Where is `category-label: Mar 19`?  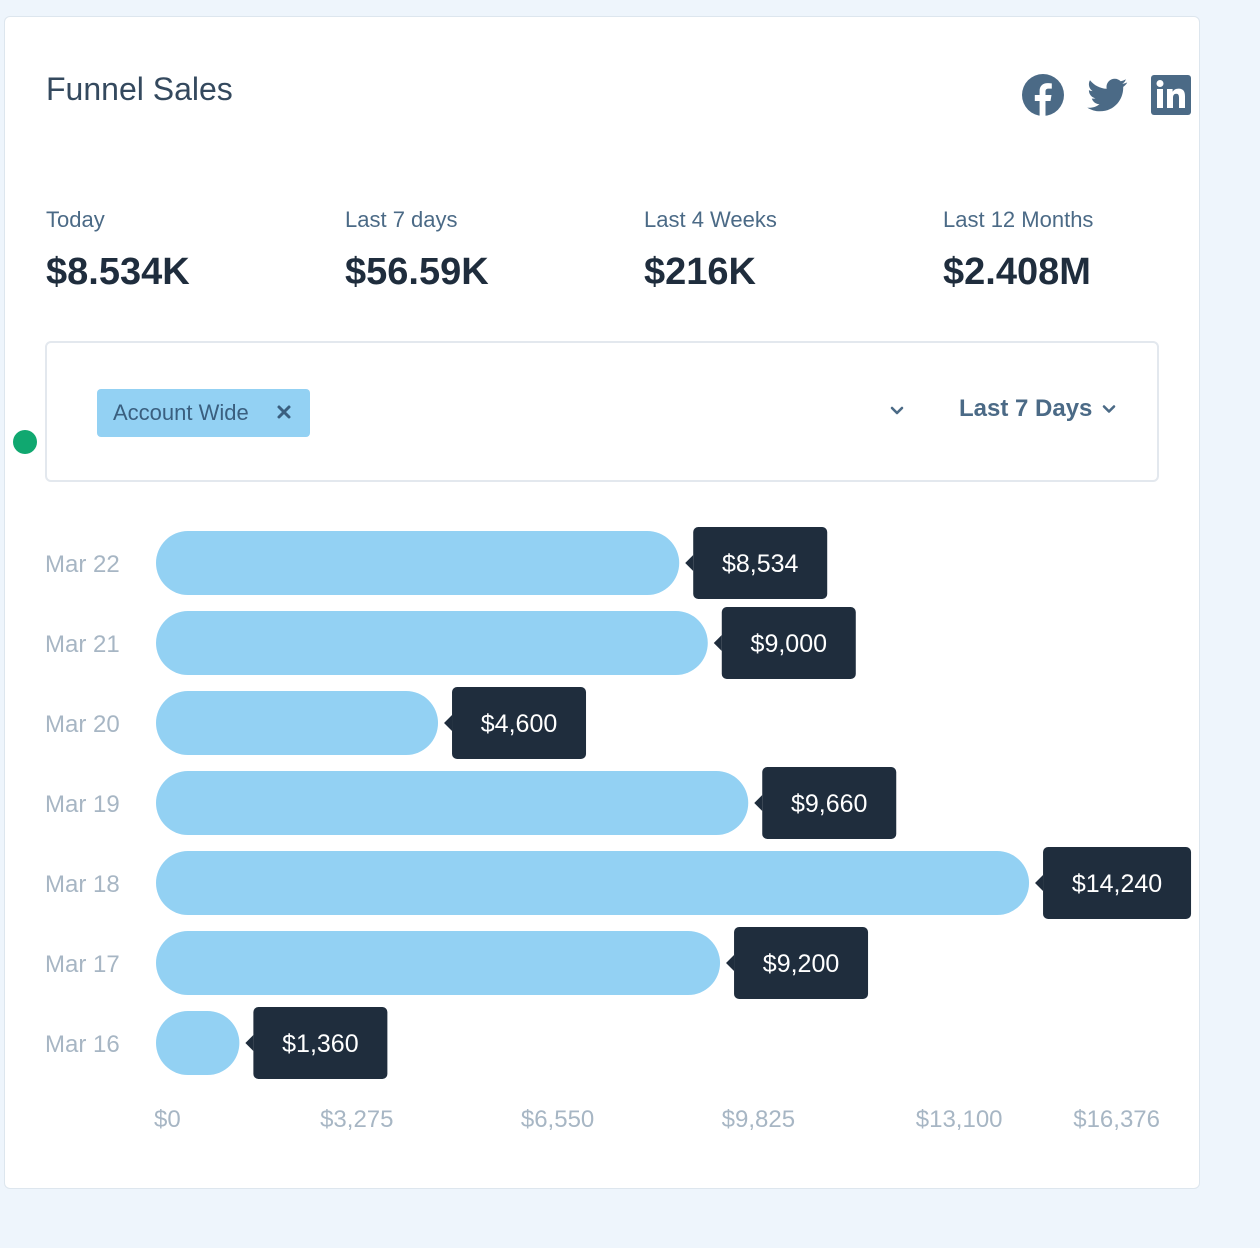 category-label: Mar 19 is located at coordinates (82, 804).